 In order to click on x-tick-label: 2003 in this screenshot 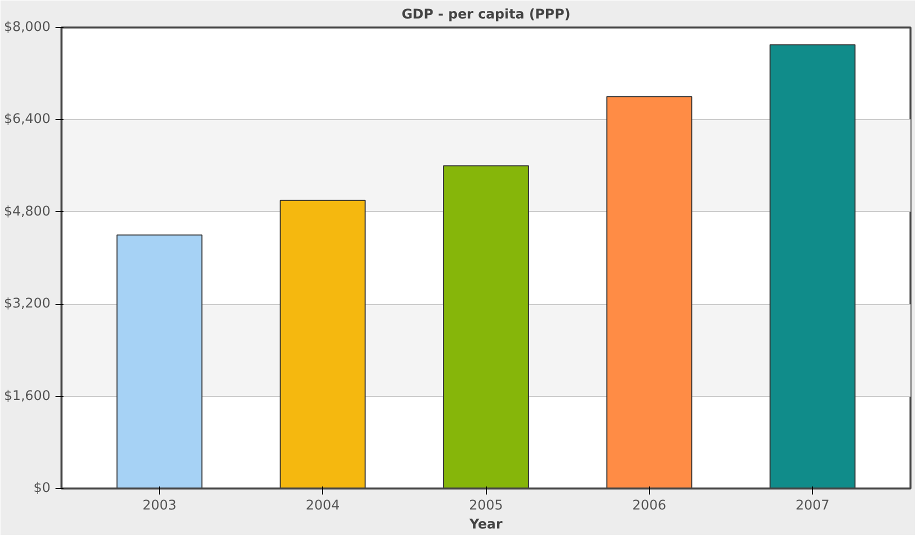, I will do `click(159, 506)`.